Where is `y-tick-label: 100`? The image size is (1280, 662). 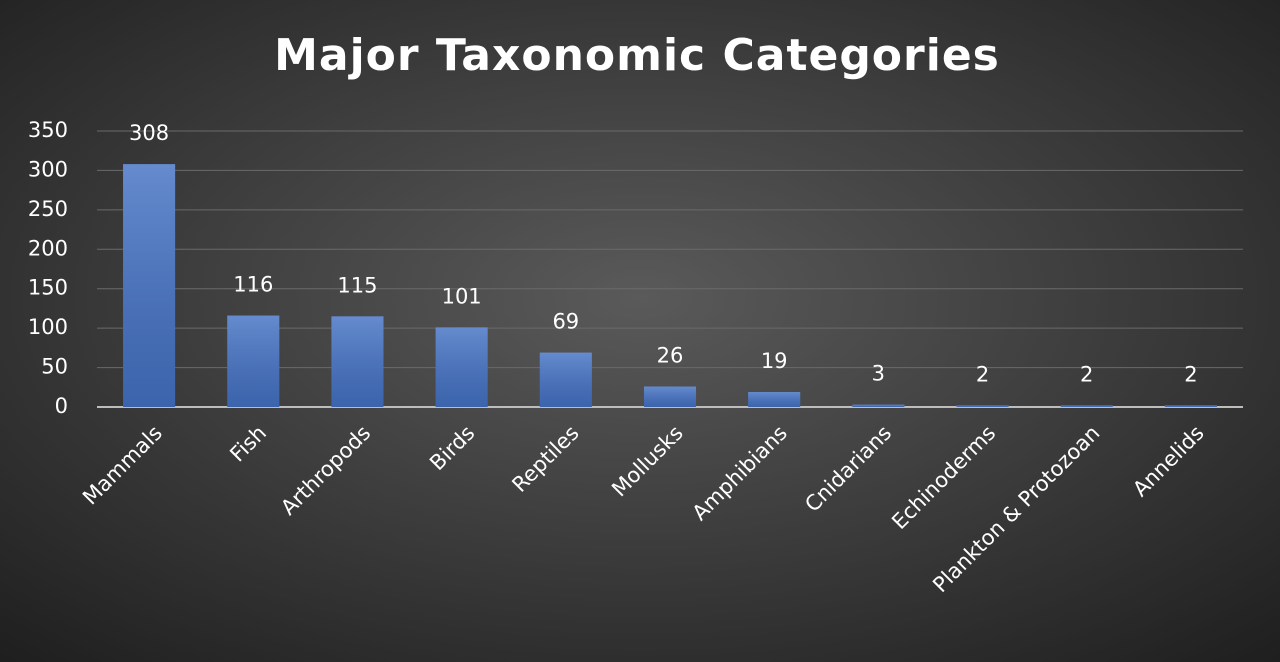 y-tick-label: 100 is located at coordinates (48, 327).